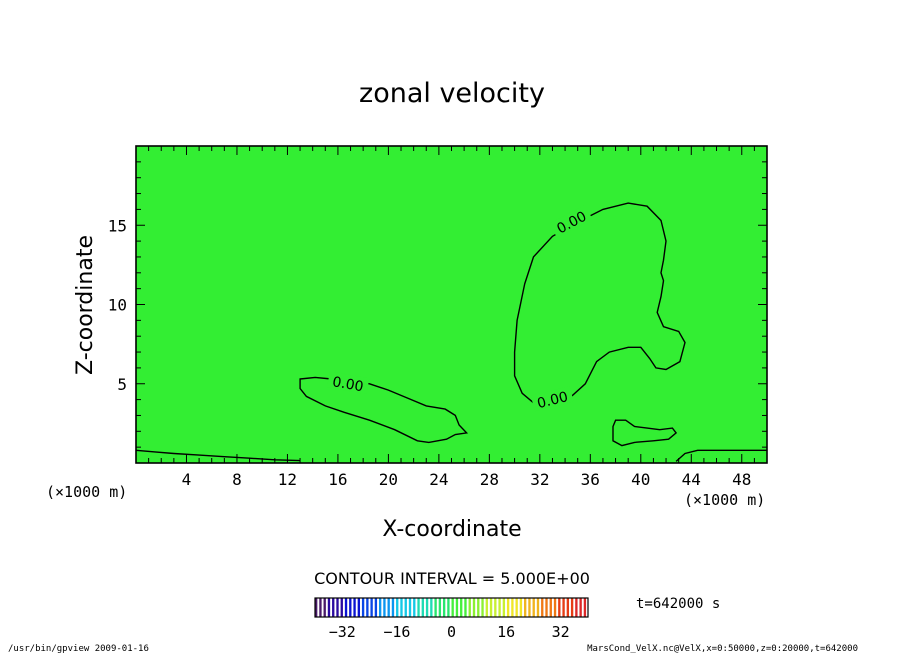  I want to click on colorbar-frame, so click(451, 607).